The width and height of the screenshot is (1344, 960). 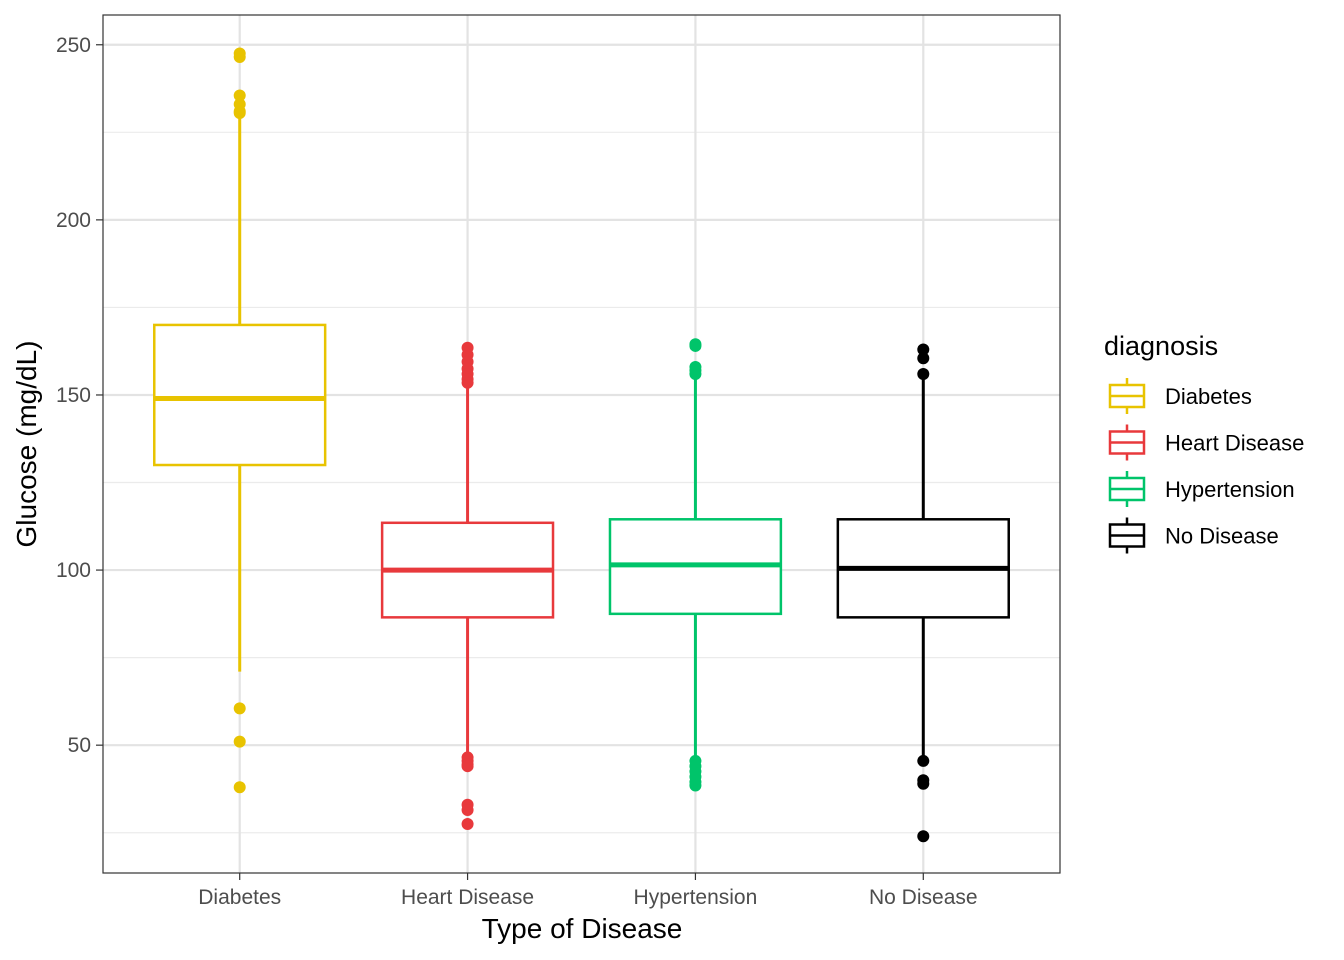 I want to click on x-tick-label: Heart Disease, so click(x=467, y=897).